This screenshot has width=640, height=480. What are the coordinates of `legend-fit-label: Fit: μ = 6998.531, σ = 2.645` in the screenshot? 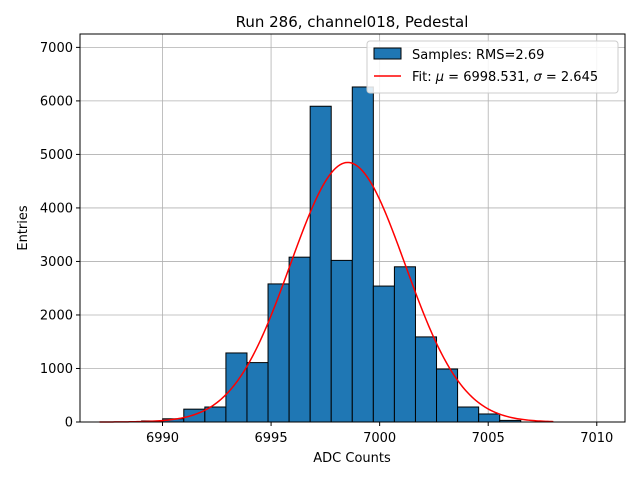 It's located at (505, 77).